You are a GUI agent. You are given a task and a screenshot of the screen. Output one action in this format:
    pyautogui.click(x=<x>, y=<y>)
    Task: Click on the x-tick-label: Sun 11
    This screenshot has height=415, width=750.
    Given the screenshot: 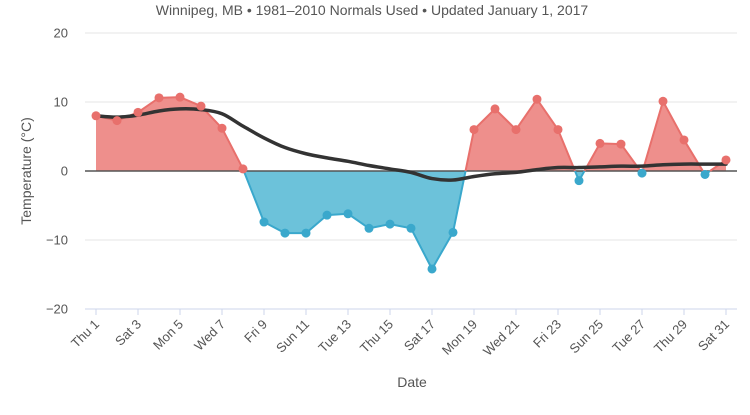 What is the action you would take?
    pyautogui.click(x=292, y=336)
    